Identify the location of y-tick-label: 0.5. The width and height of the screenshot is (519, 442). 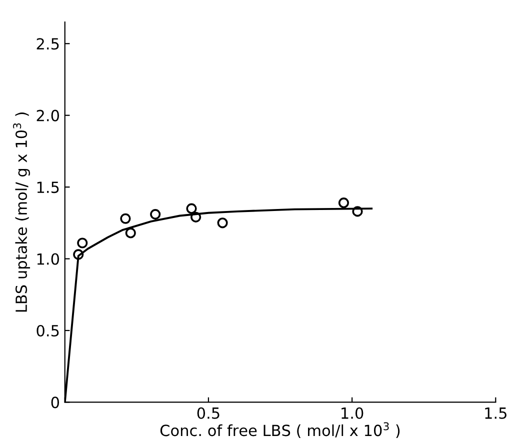
(47, 330).